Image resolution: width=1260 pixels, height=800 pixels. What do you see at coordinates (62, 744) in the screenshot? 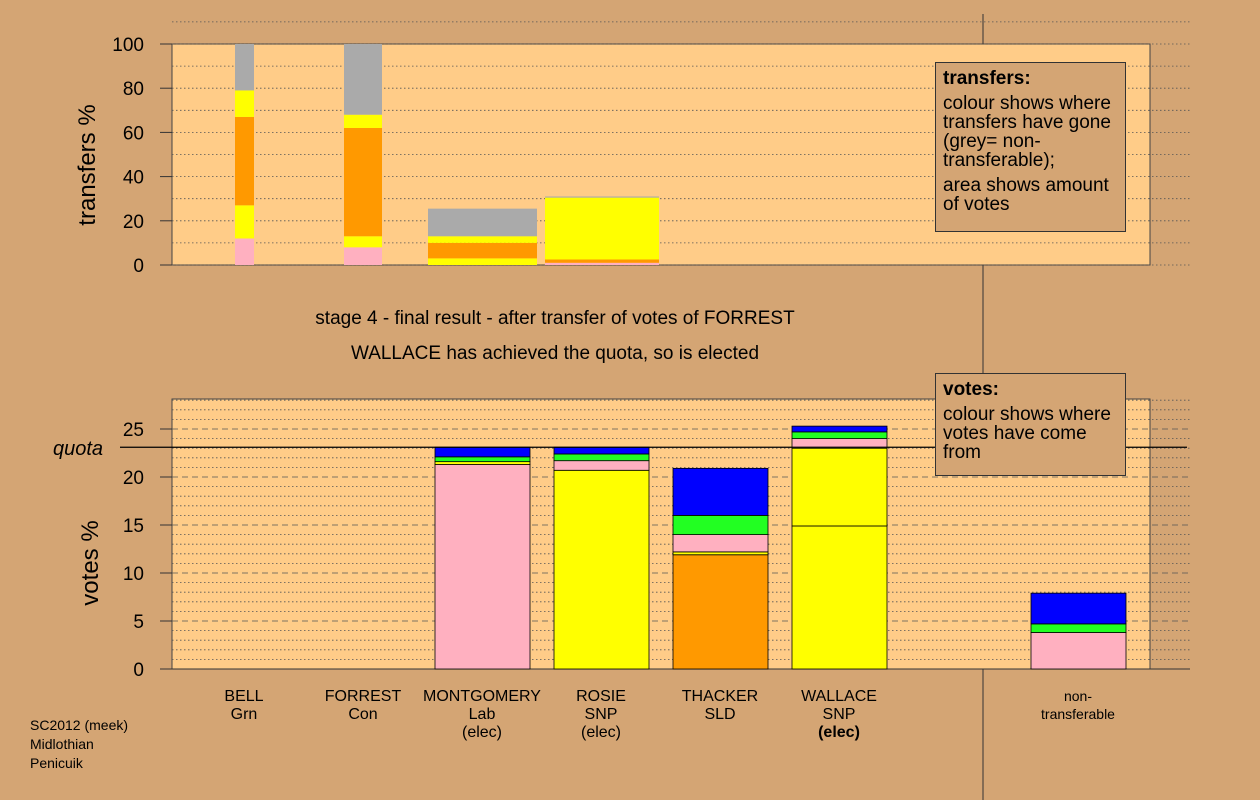
I see `footer-line-2: Midlothian` at bounding box center [62, 744].